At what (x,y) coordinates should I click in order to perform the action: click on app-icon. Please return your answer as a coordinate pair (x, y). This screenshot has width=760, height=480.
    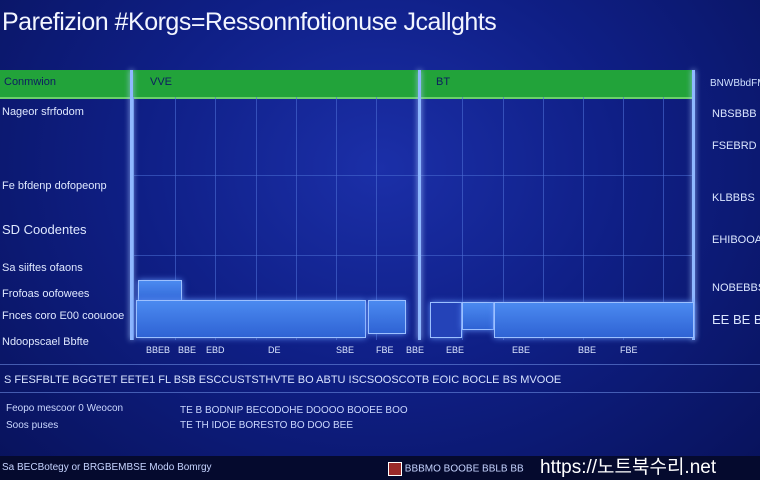
    Looking at the image, I should click on (395, 469).